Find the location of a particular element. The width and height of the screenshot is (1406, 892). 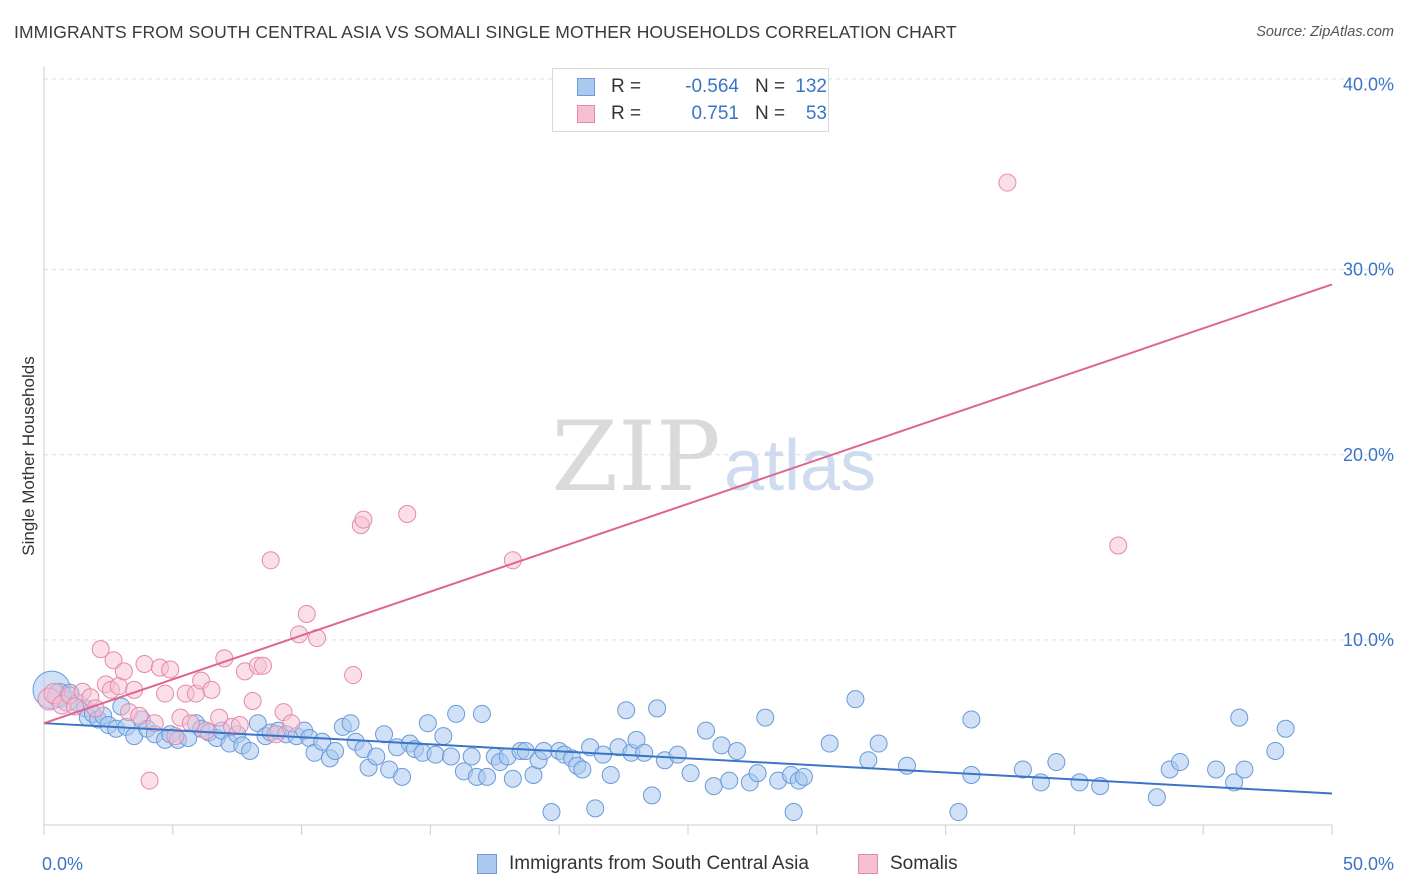

y-tick-label: 20.0% is located at coordinates (1368, 455).